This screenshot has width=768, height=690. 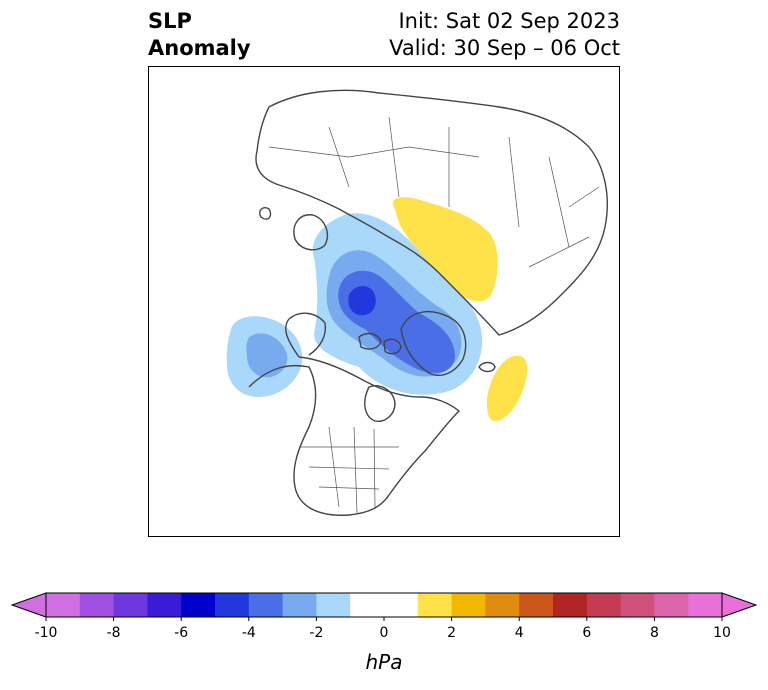 I want to click on colorbar-tick-label: 2, so click(x=451, y=633).